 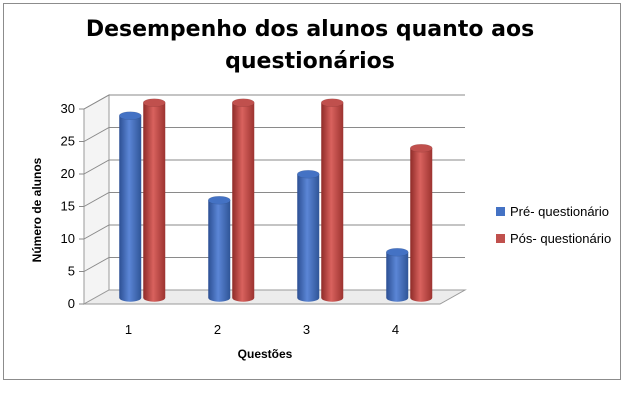 I want to click on x-tick-label: 3, so click(x=306, y=329).